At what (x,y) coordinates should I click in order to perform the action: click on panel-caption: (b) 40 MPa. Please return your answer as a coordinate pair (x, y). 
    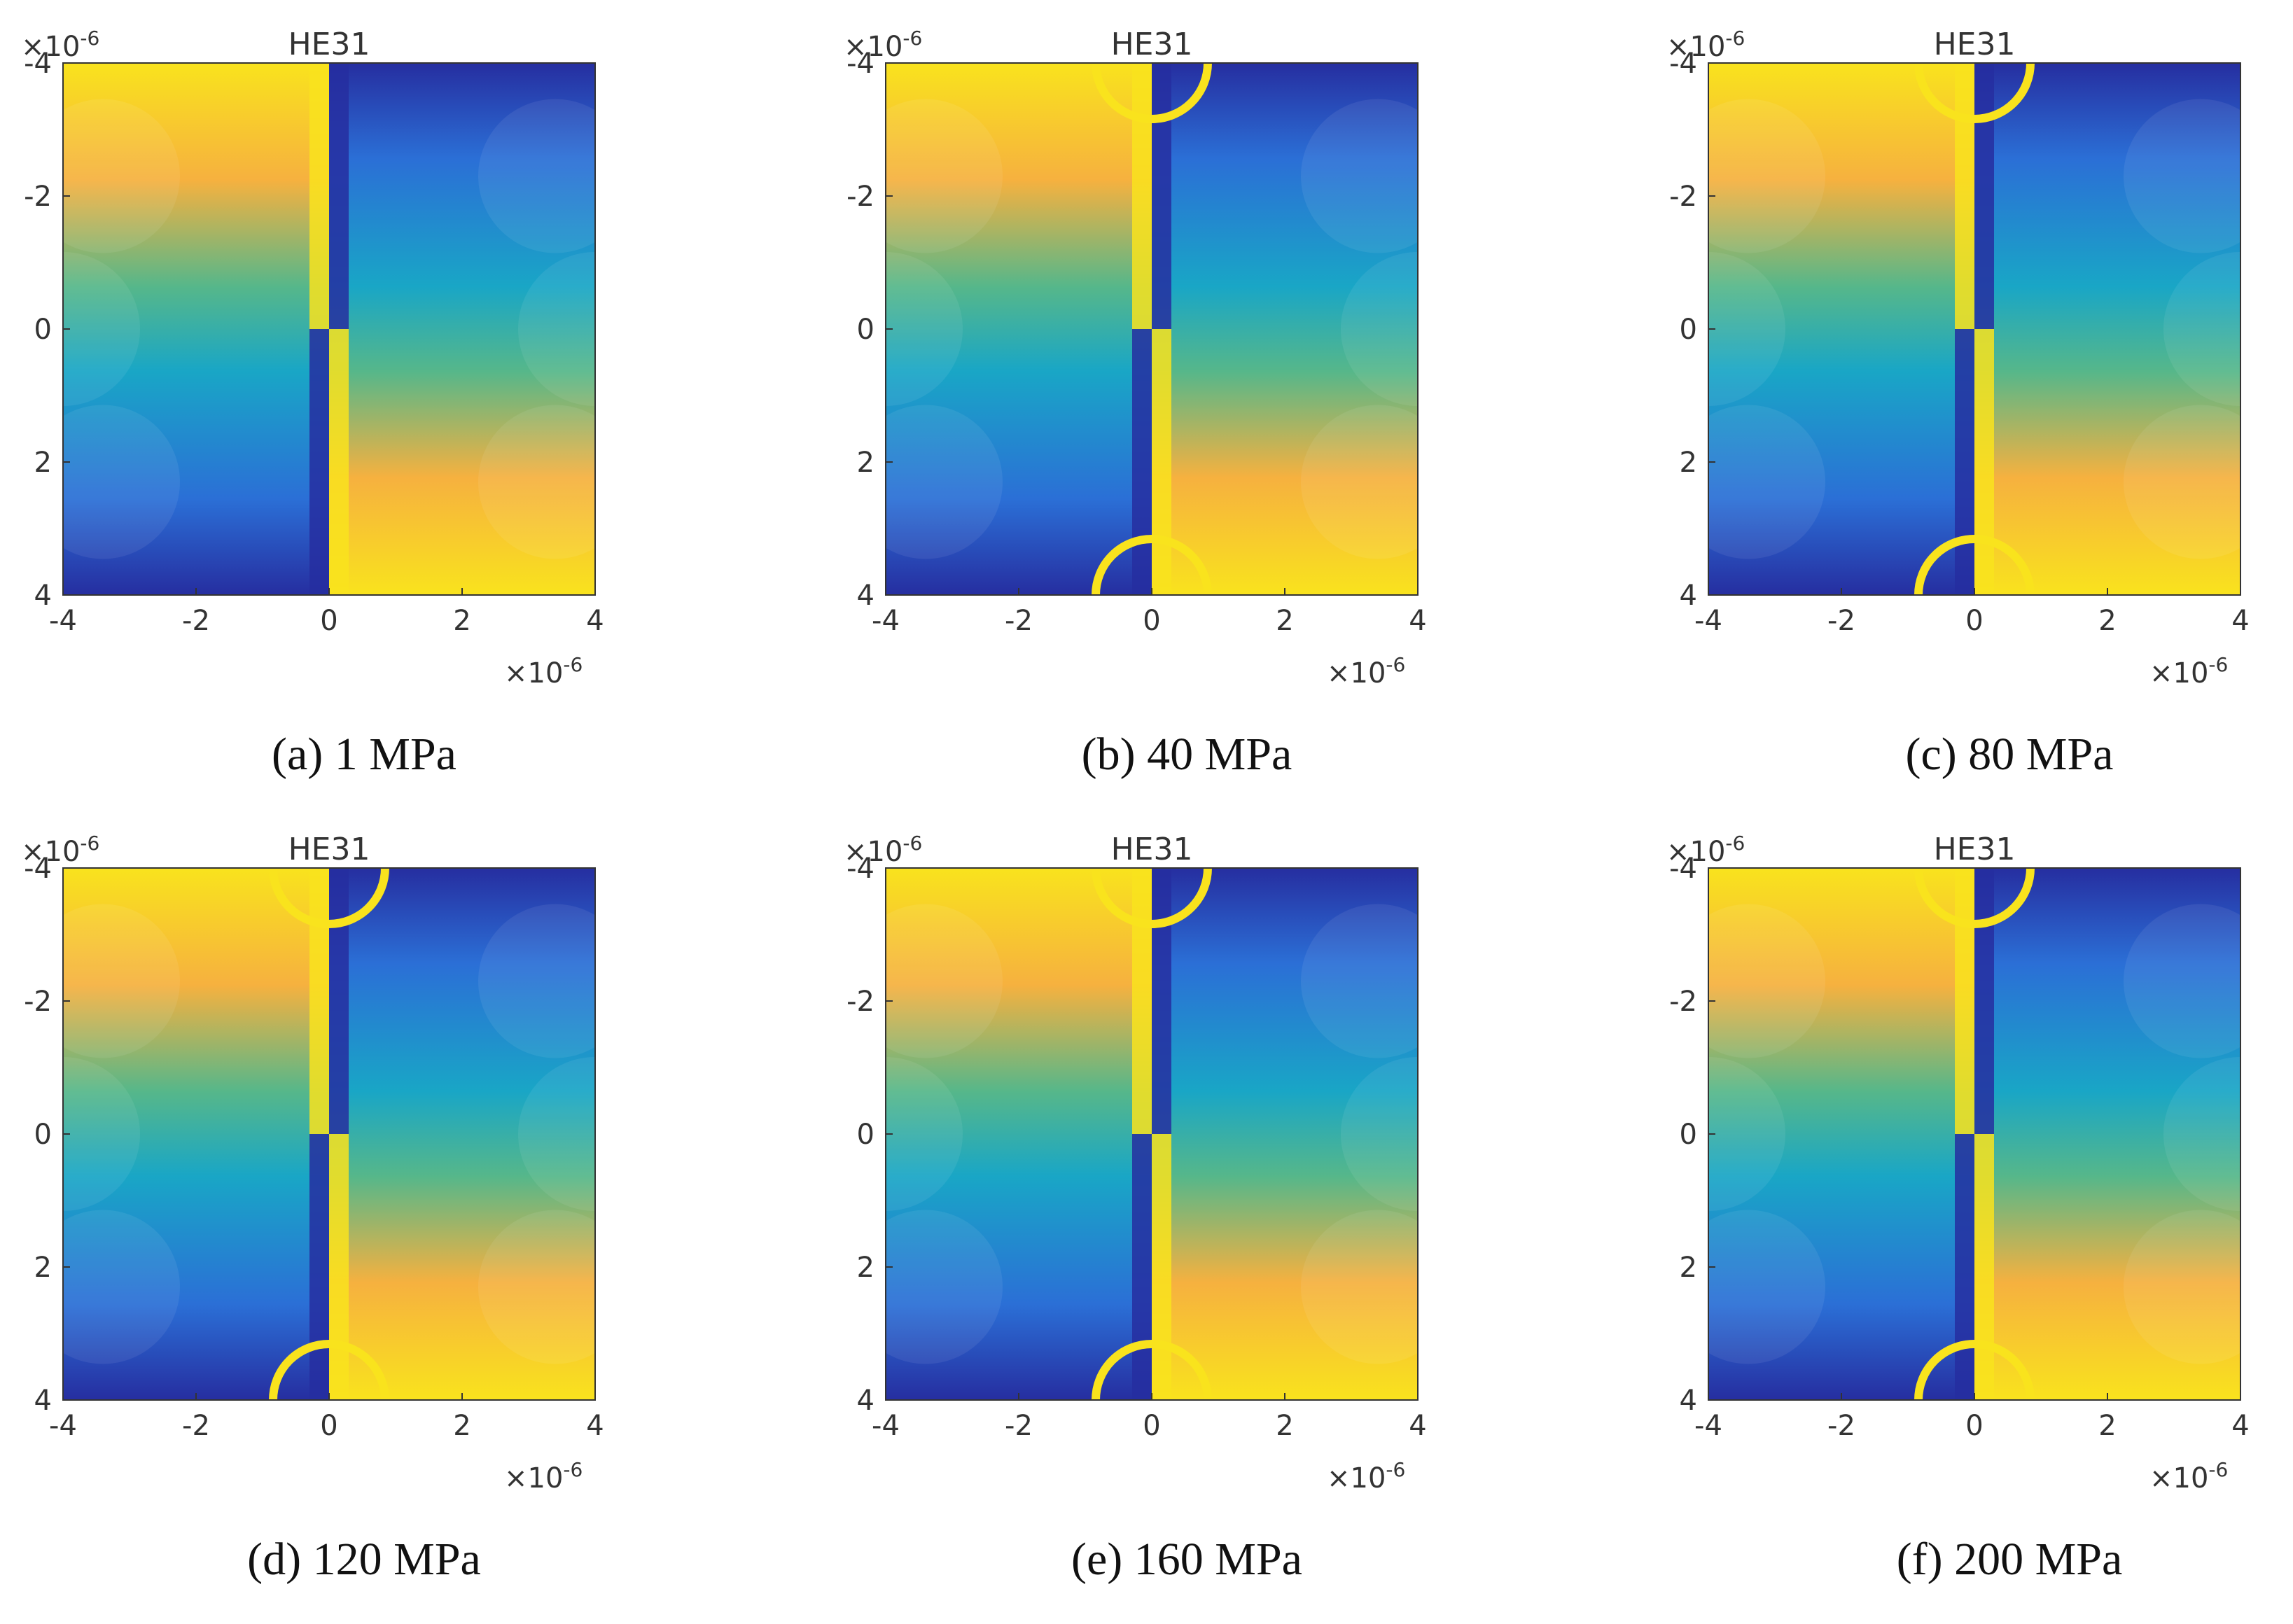
    Looking at the image, I should click on (1186, 754).